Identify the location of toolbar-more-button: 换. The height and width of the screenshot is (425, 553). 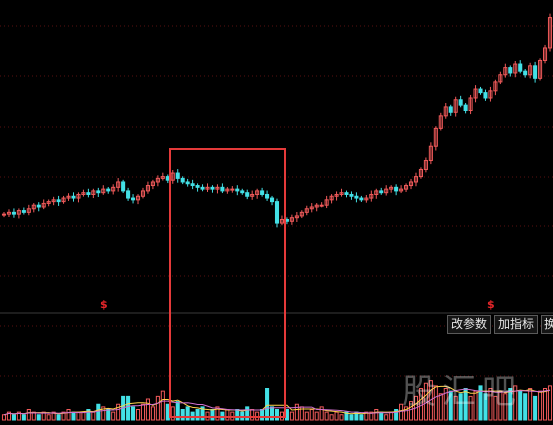
(547, 324).